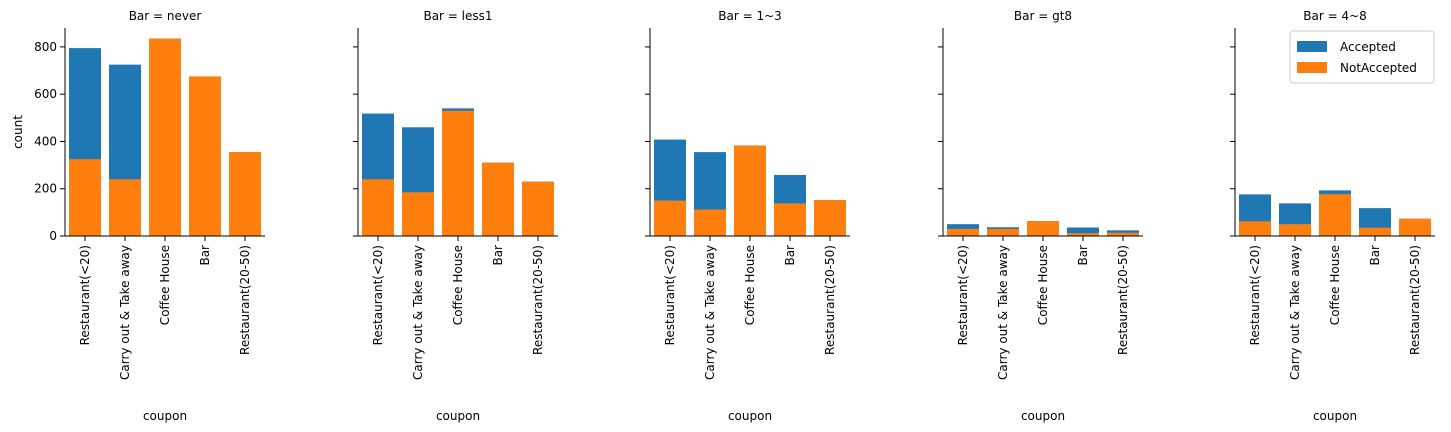 This screenshot has width=1451, height=432. What do you see at coordinates (45, 141) in the screenshot?
I see `y-tick-label: 400` at bounding box center [45, 141].